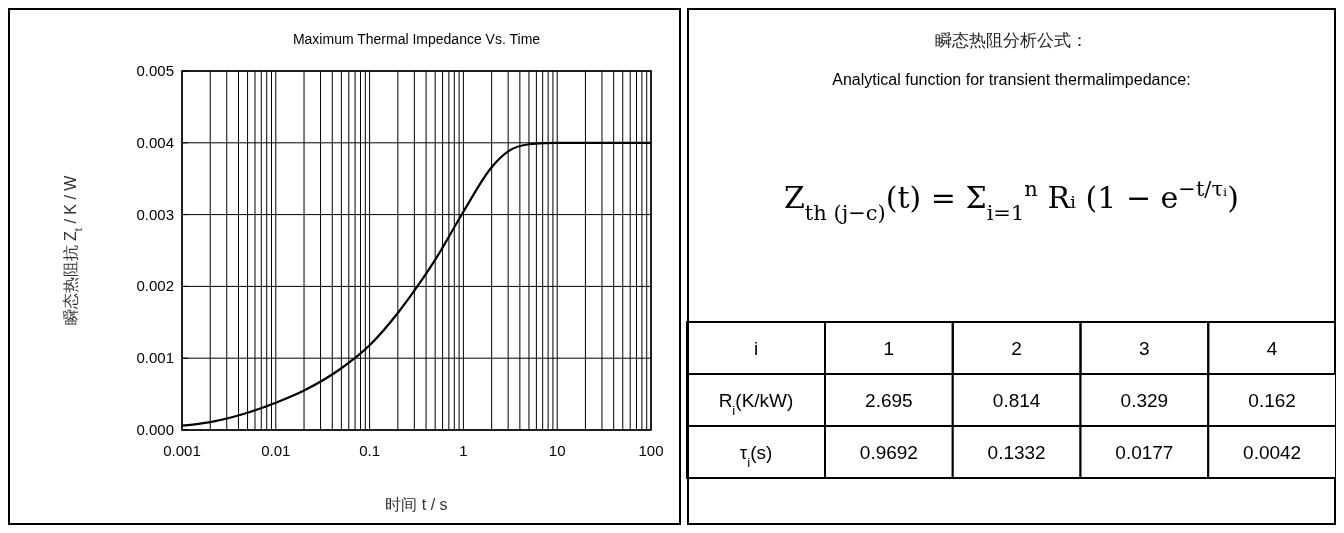 The height and width of the screenshot is (533, 1344). I want to click on x-tick-label: 4, so click(1272, 348).